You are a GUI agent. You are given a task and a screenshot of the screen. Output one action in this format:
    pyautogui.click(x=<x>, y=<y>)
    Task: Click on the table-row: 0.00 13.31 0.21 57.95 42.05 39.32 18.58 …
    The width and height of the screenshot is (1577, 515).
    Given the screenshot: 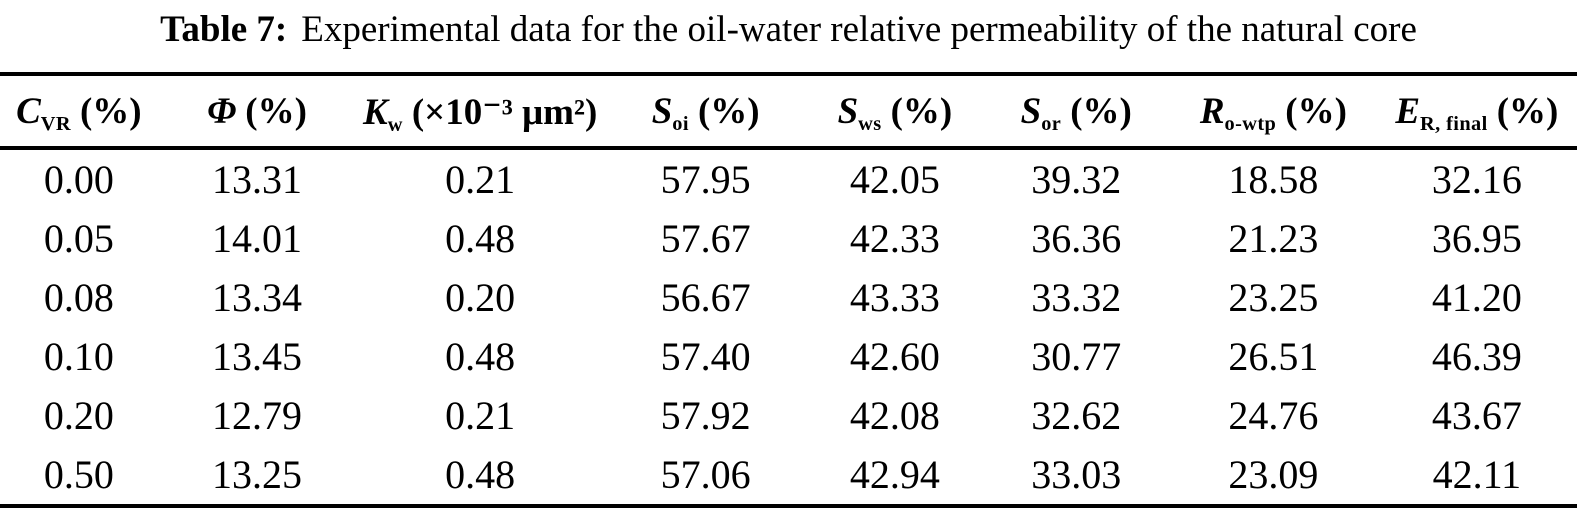 What is the action you would take?
    pyautogui.click(x=788, y=178)
    